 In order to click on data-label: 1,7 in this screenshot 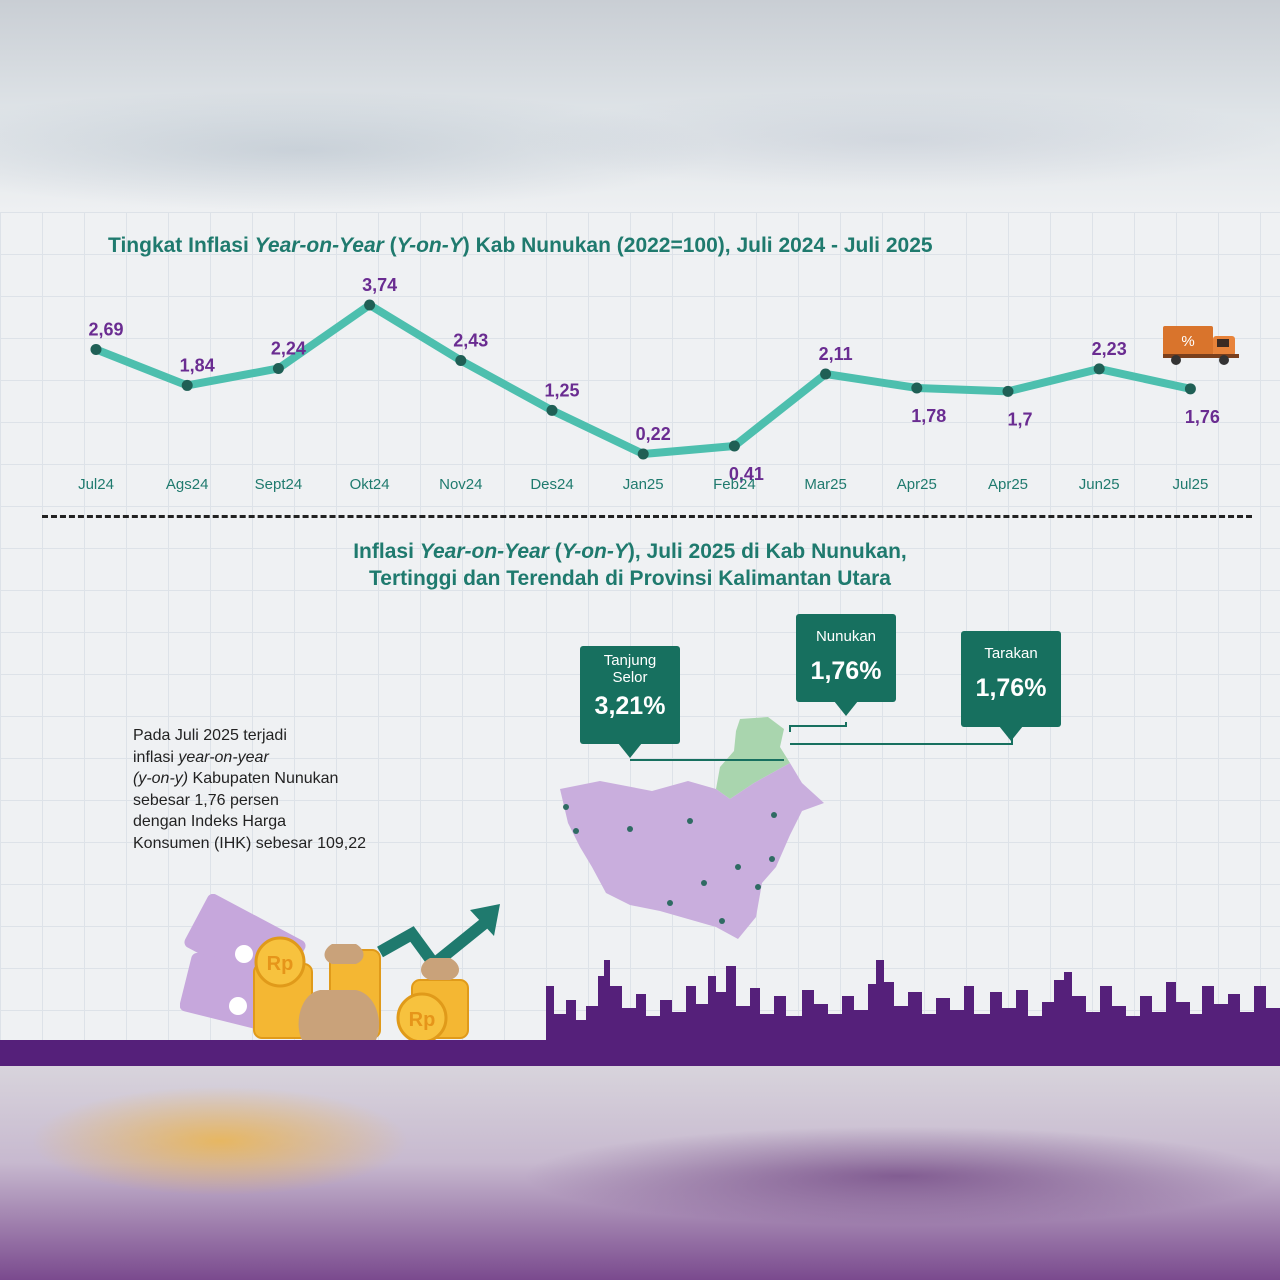, I will do `click(1019, 419)`.